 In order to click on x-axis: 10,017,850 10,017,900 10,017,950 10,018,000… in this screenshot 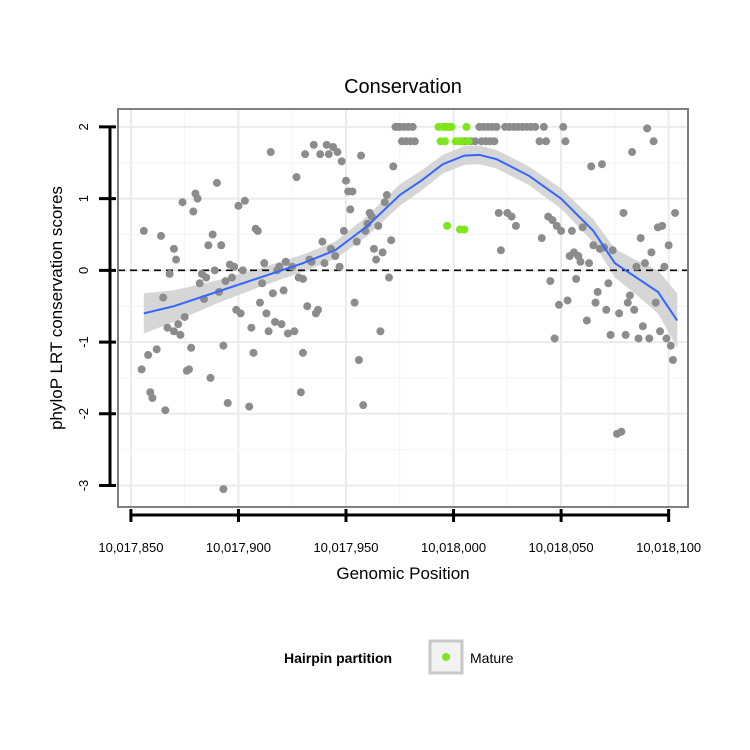, I will do `click(399, 532)`.